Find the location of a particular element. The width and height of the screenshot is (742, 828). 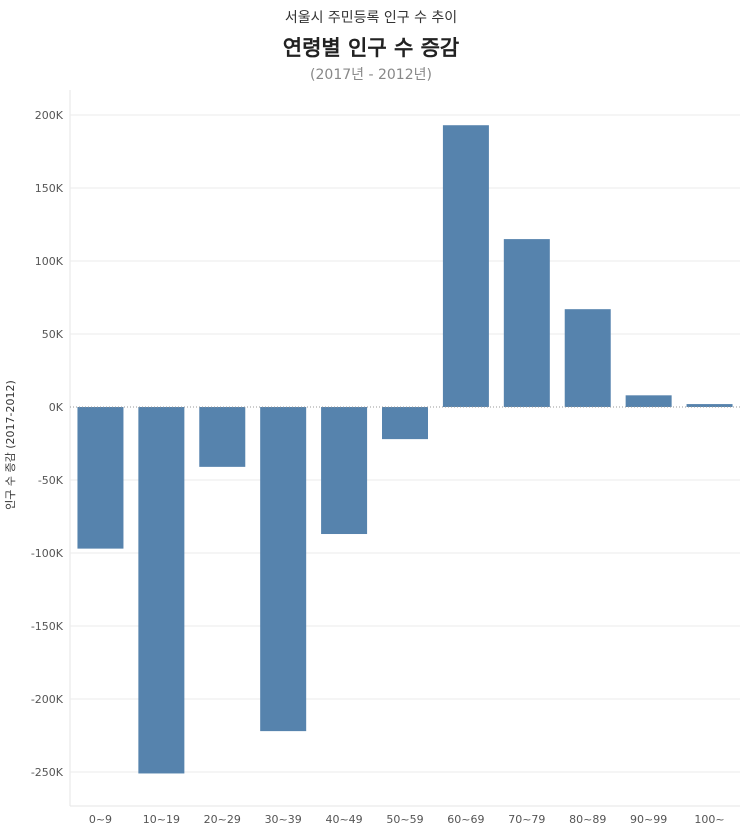

y-tick-label: -200K is located at coordinates (47, 699).